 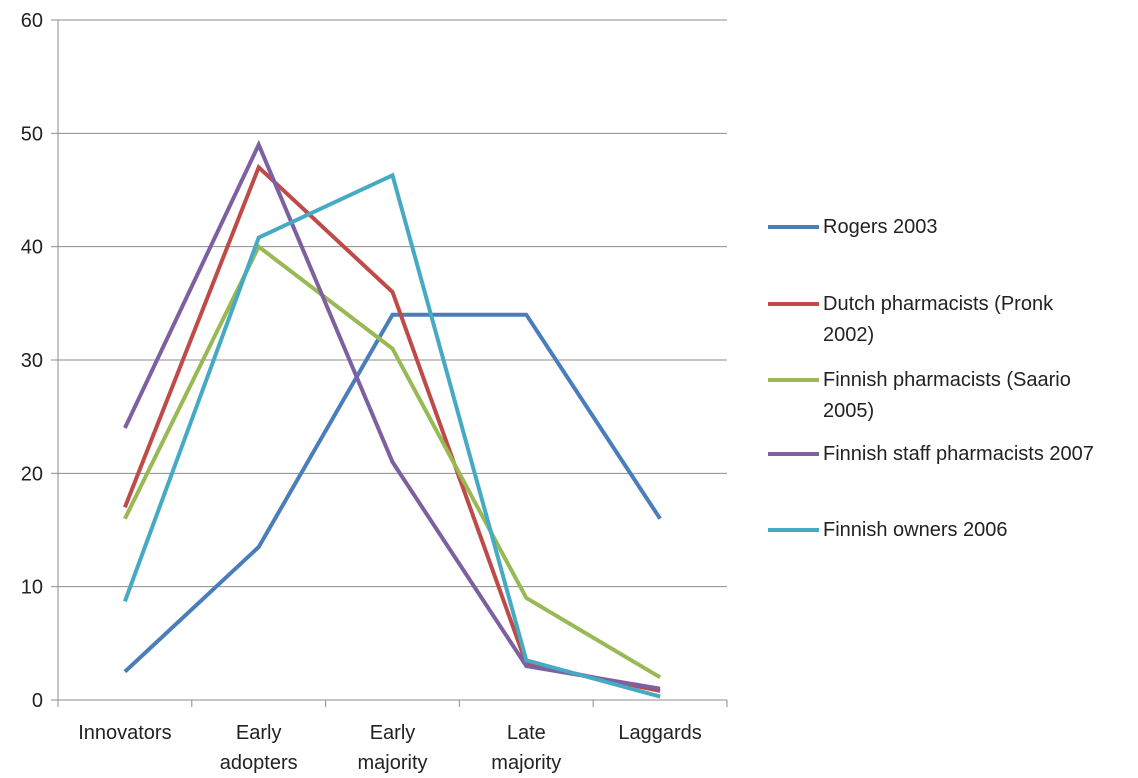 What do you see at coordinates (958, 454) in the screenshot?
I see `legend-label: Finnish staff pharmacists 2007` at bounding box center [958, 454].